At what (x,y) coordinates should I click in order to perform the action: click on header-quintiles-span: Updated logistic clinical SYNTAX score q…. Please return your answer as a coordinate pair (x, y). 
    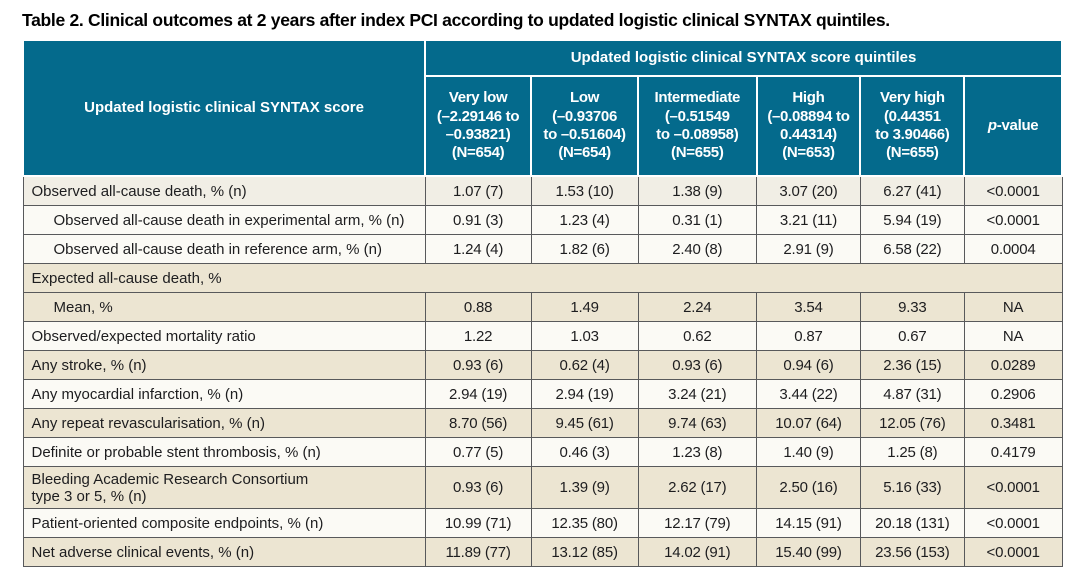
    Looking at the image, I should click on (743, 58).